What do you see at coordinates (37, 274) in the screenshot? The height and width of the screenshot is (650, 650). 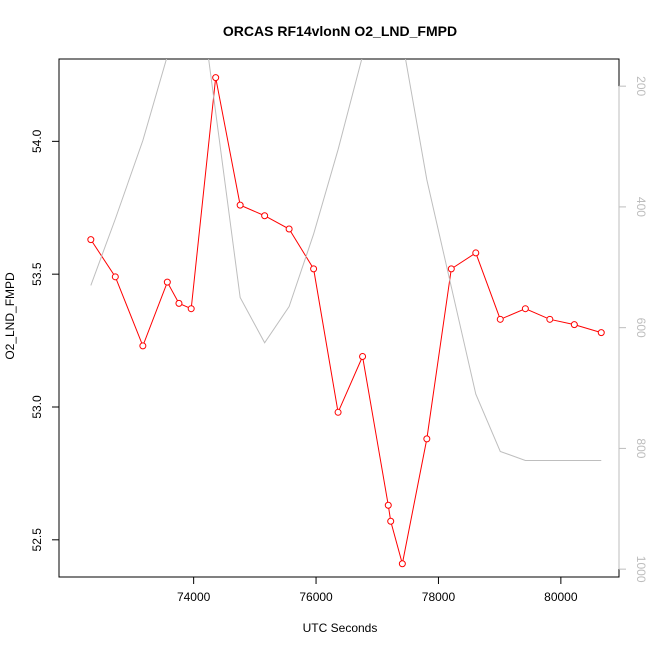 I see `y-tick-label: 53.5` at bounding box center [37, 274].